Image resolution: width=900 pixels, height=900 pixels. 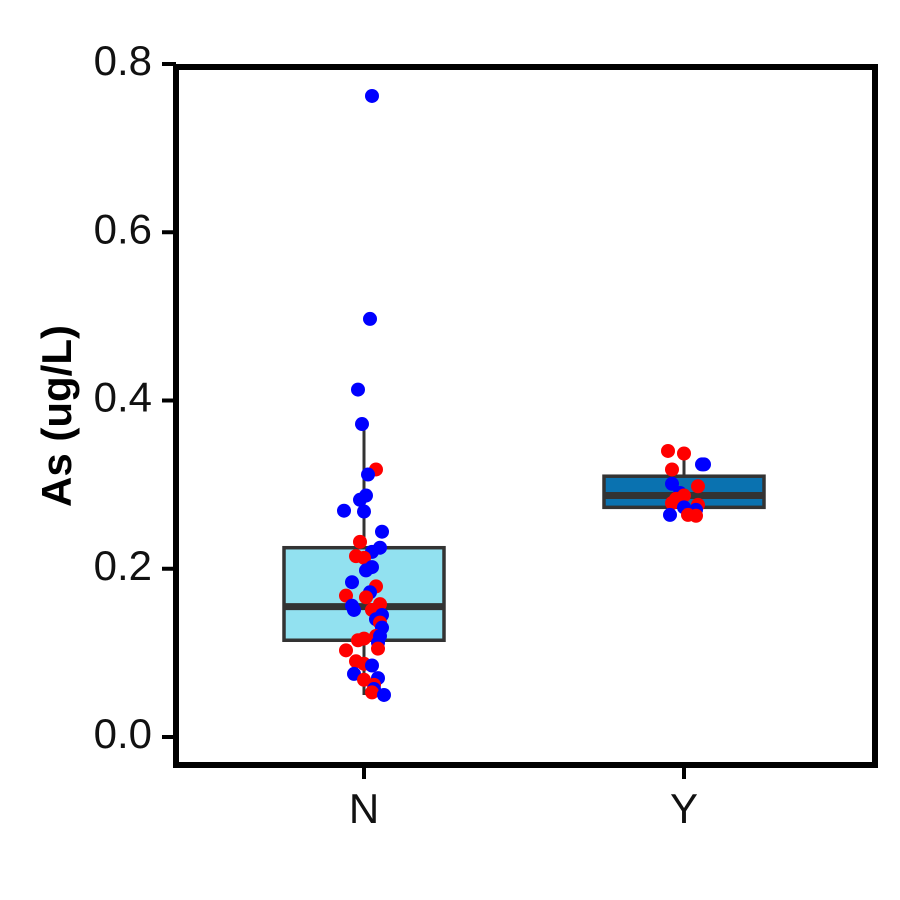 What do you see at coordinates (123, 397) in the screenshot?
I see `y-tick-label: 0.4` at bounding box center [123, 397].